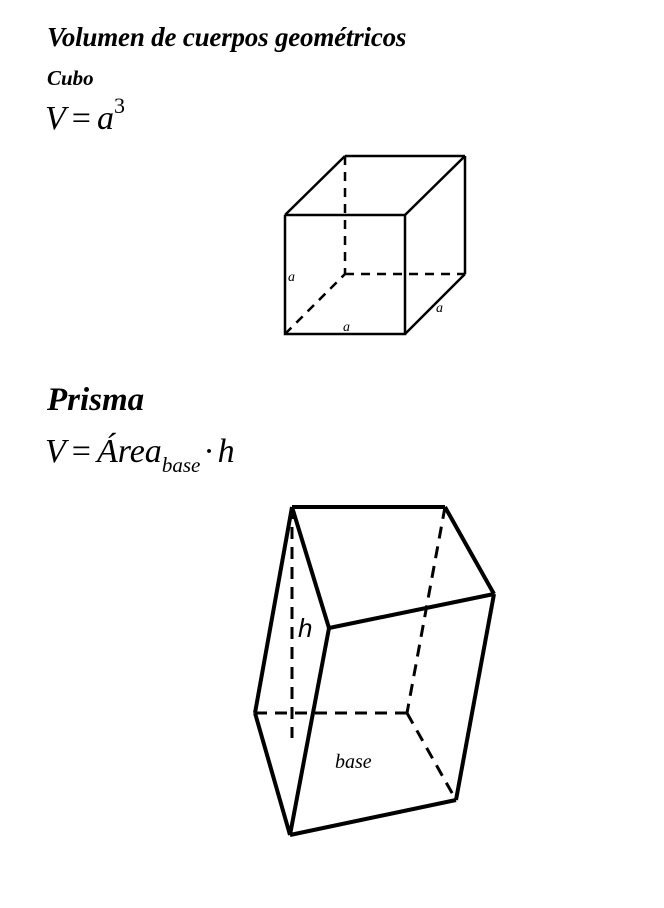  I want to click on cube-label-left: a, so click(291, 277).